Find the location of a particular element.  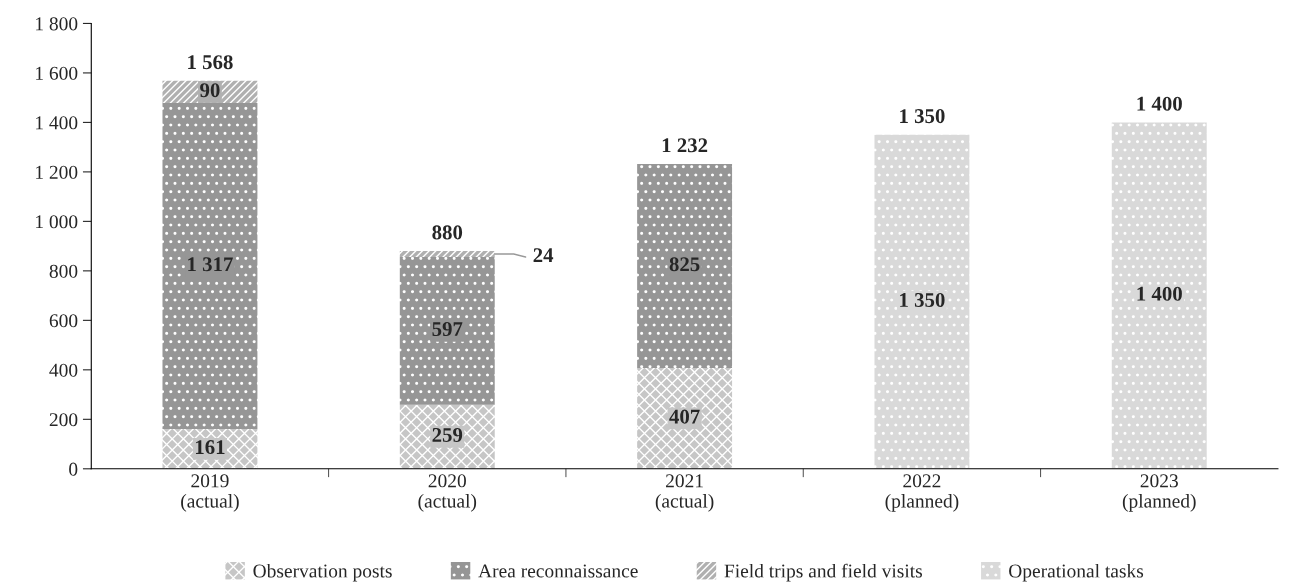

legend-label: Observation posts is located at coordinates (322, 572).